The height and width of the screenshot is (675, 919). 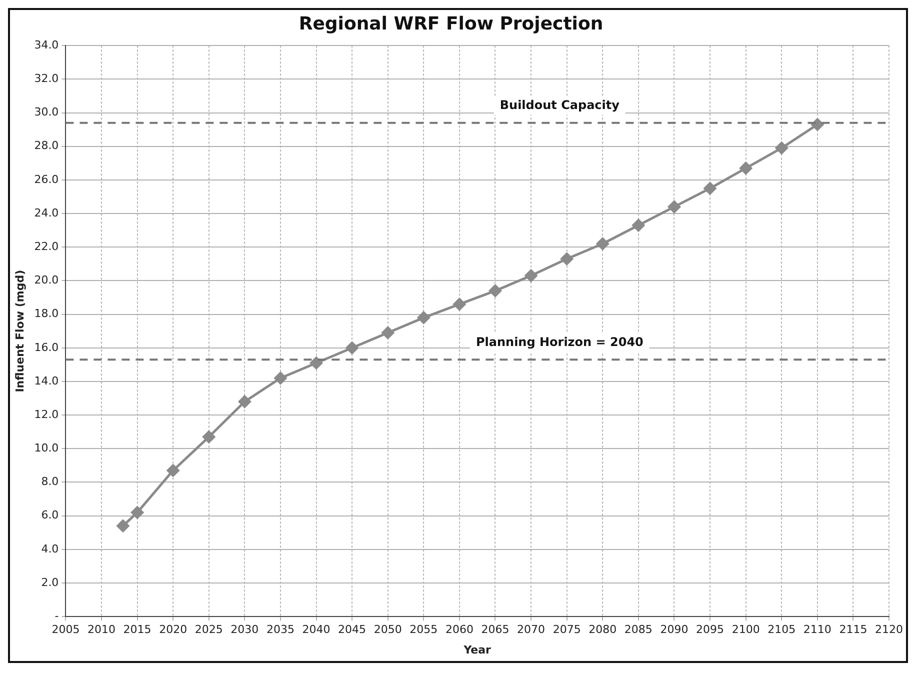 I want to click on y-tick-label: 32.0, so click(x=46, y=79).